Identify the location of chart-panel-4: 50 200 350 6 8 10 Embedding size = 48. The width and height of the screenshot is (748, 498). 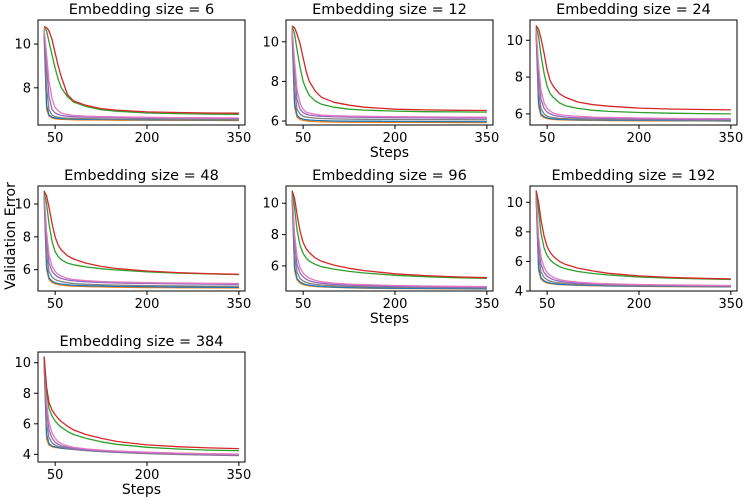
(132, 240).